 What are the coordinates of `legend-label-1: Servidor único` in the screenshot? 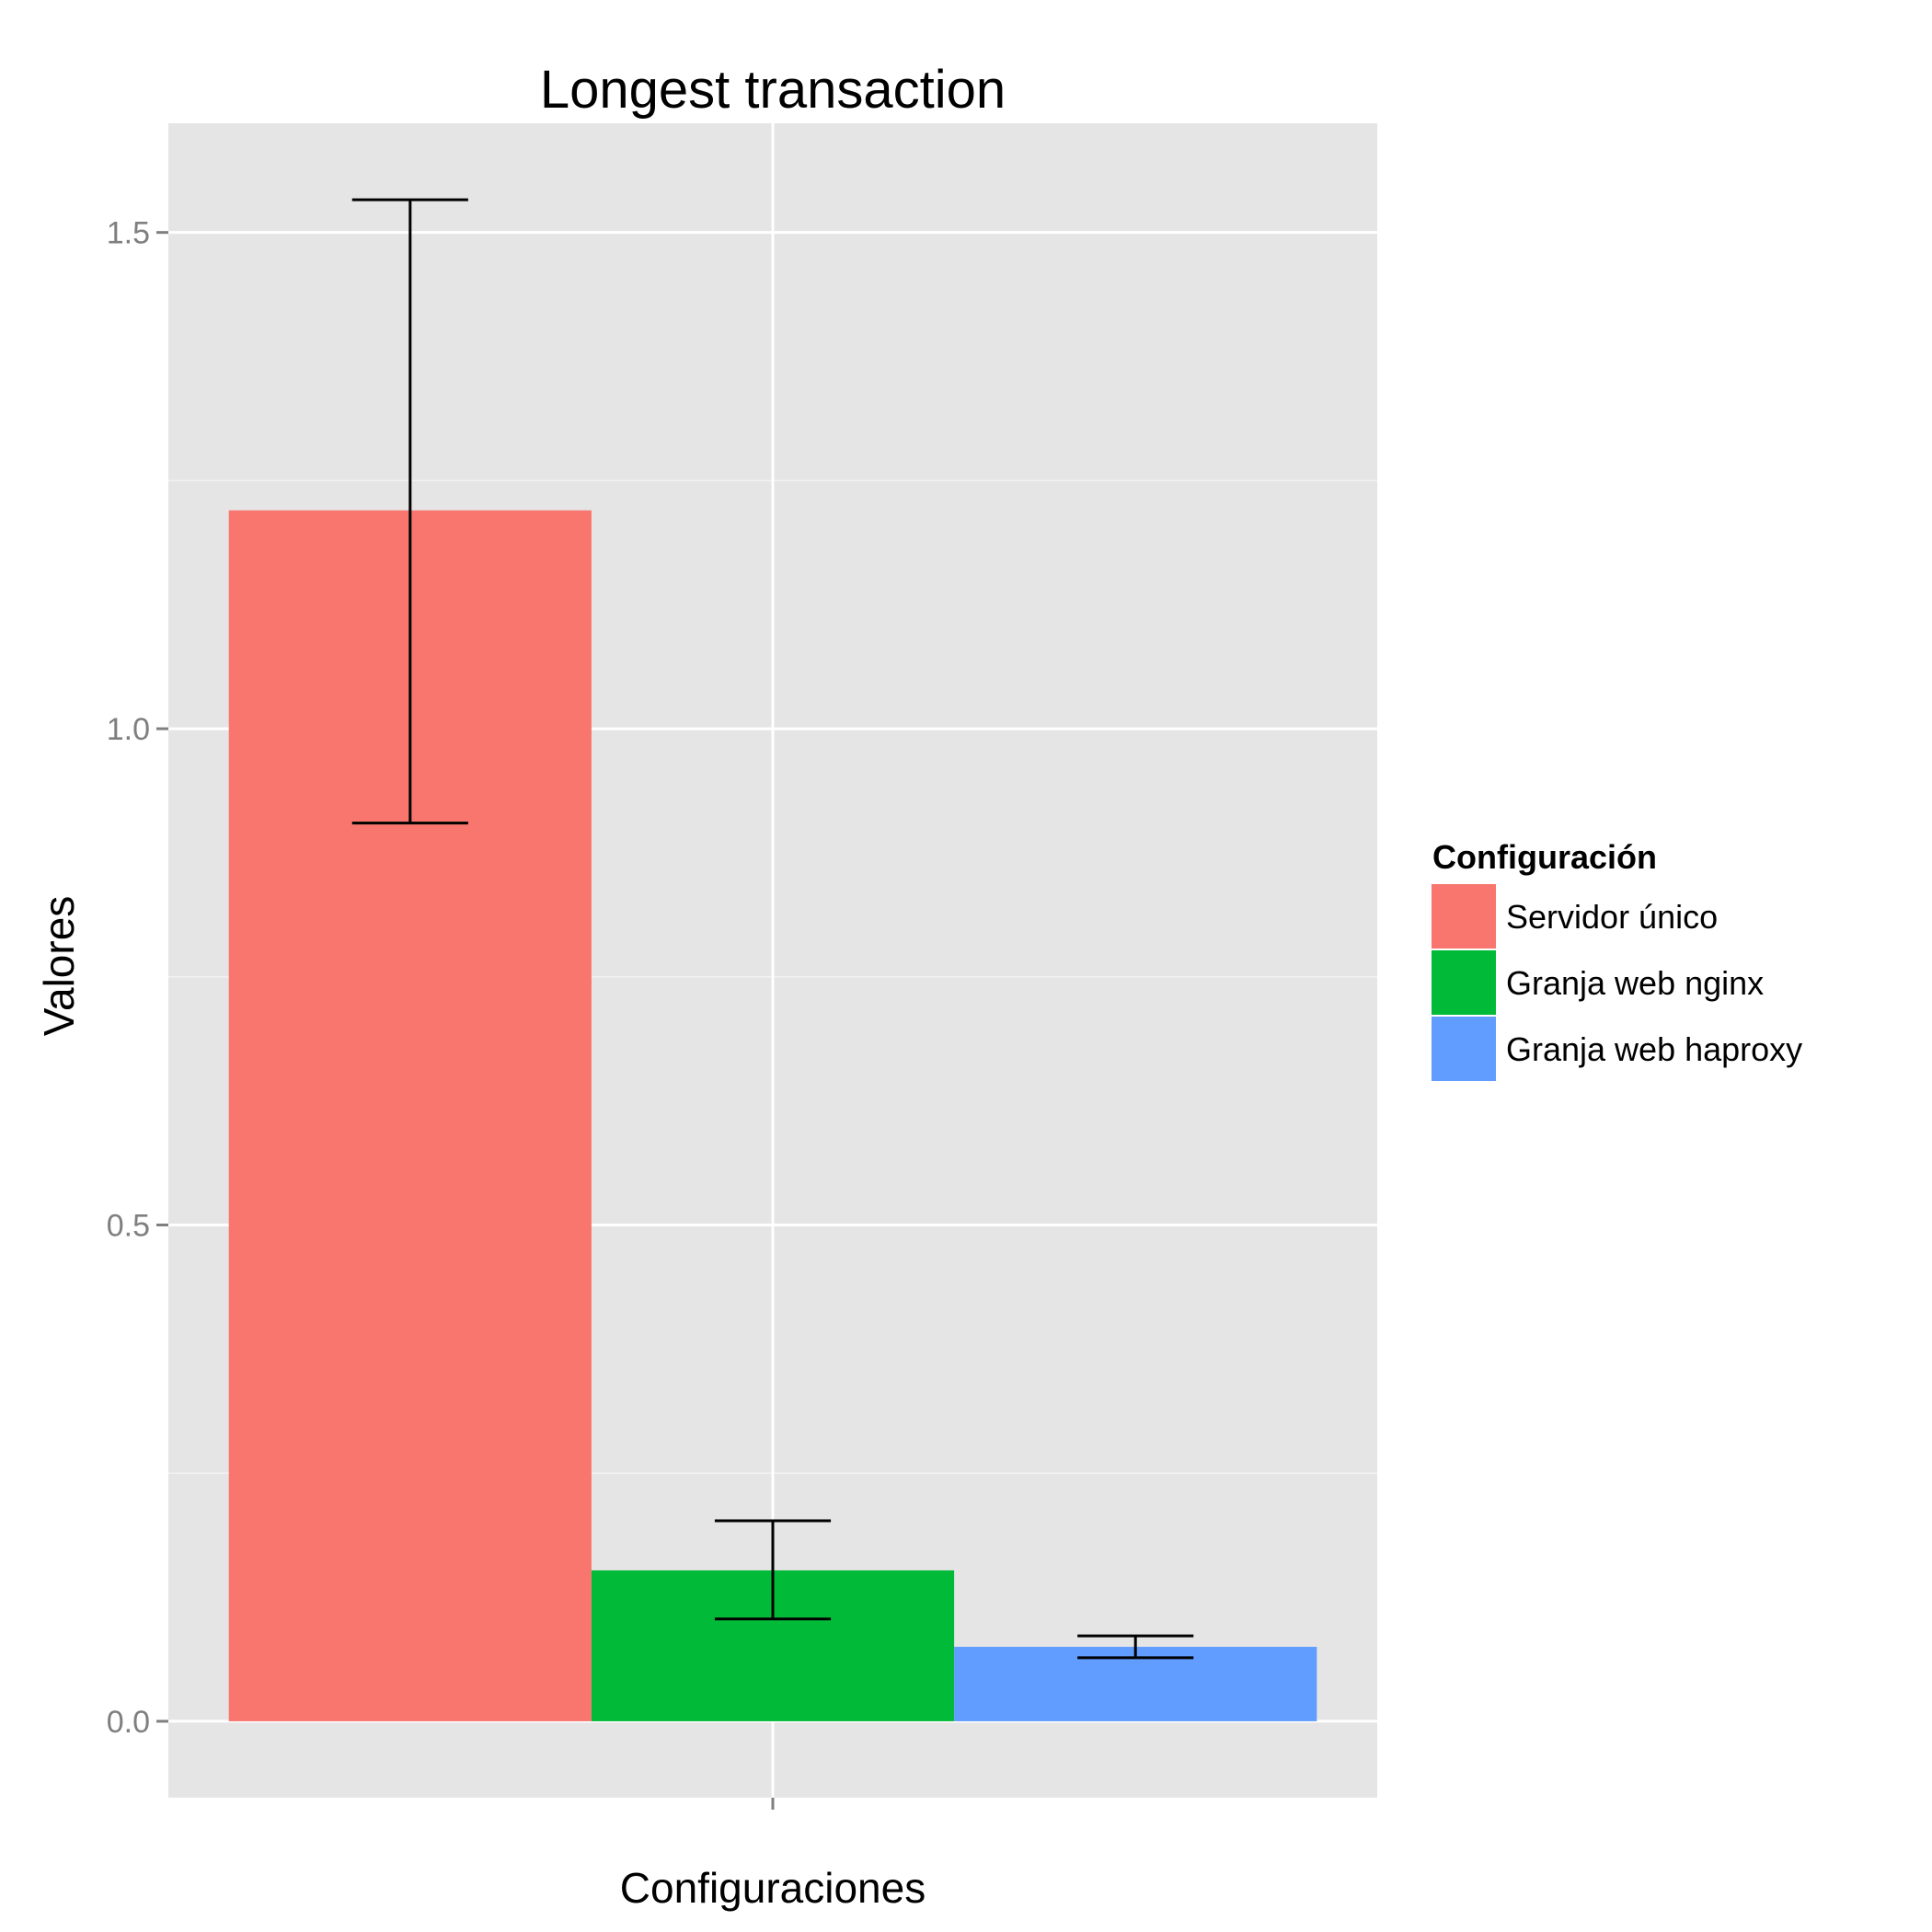 It's located at (1612, 917).